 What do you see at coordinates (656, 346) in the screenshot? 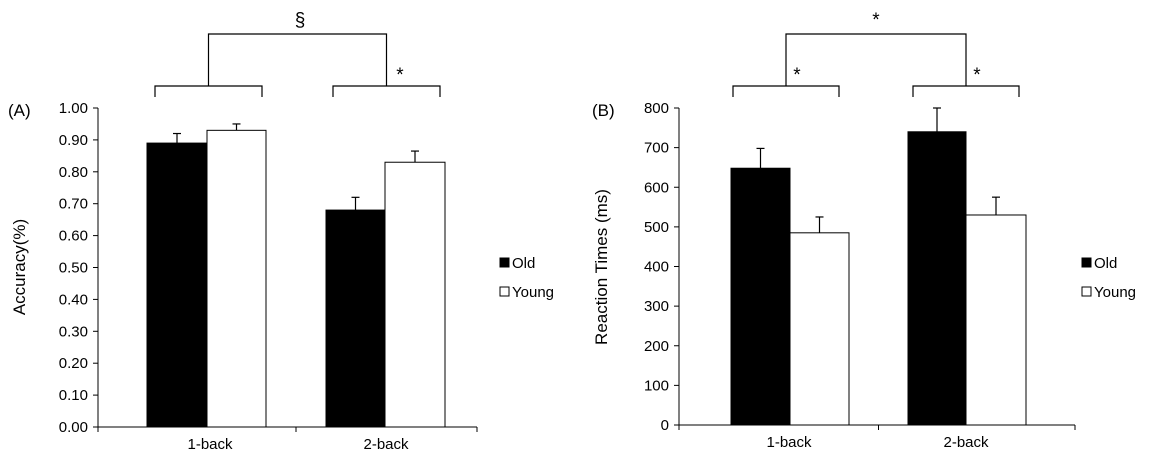
I see `y-tick-label: 200` at bounding box center [656, 346].